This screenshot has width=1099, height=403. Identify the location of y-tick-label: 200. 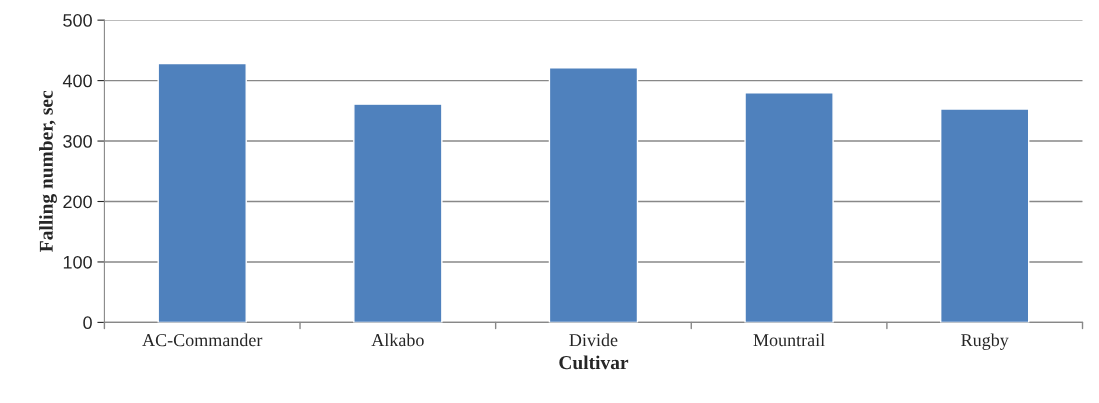
(77, 202).